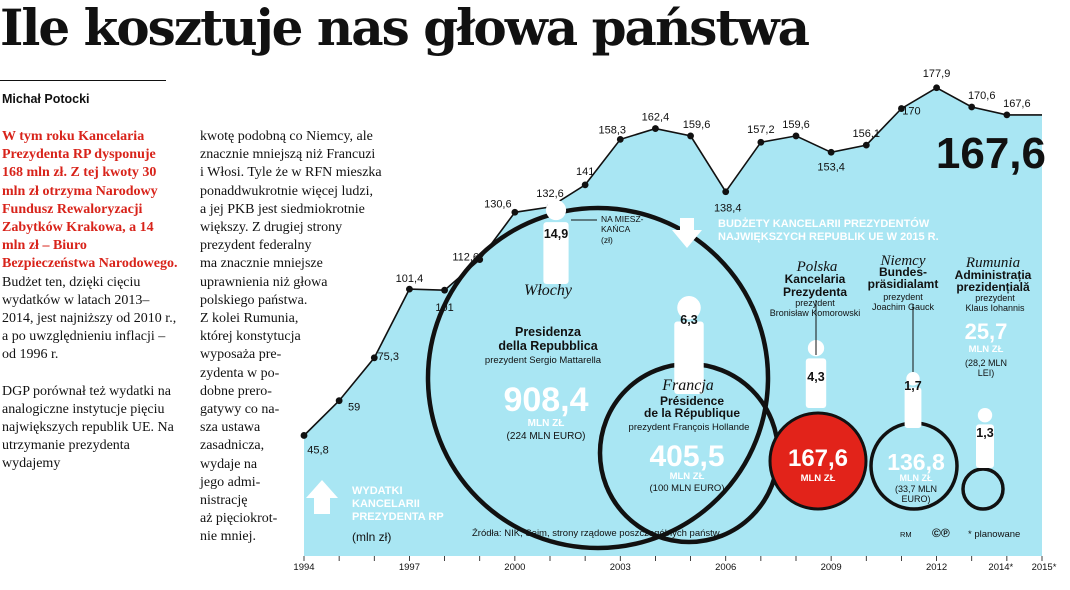  Describe the element at coordinates (903, 272) in the screenshot. I see `office-name: Bundes-` at that location.